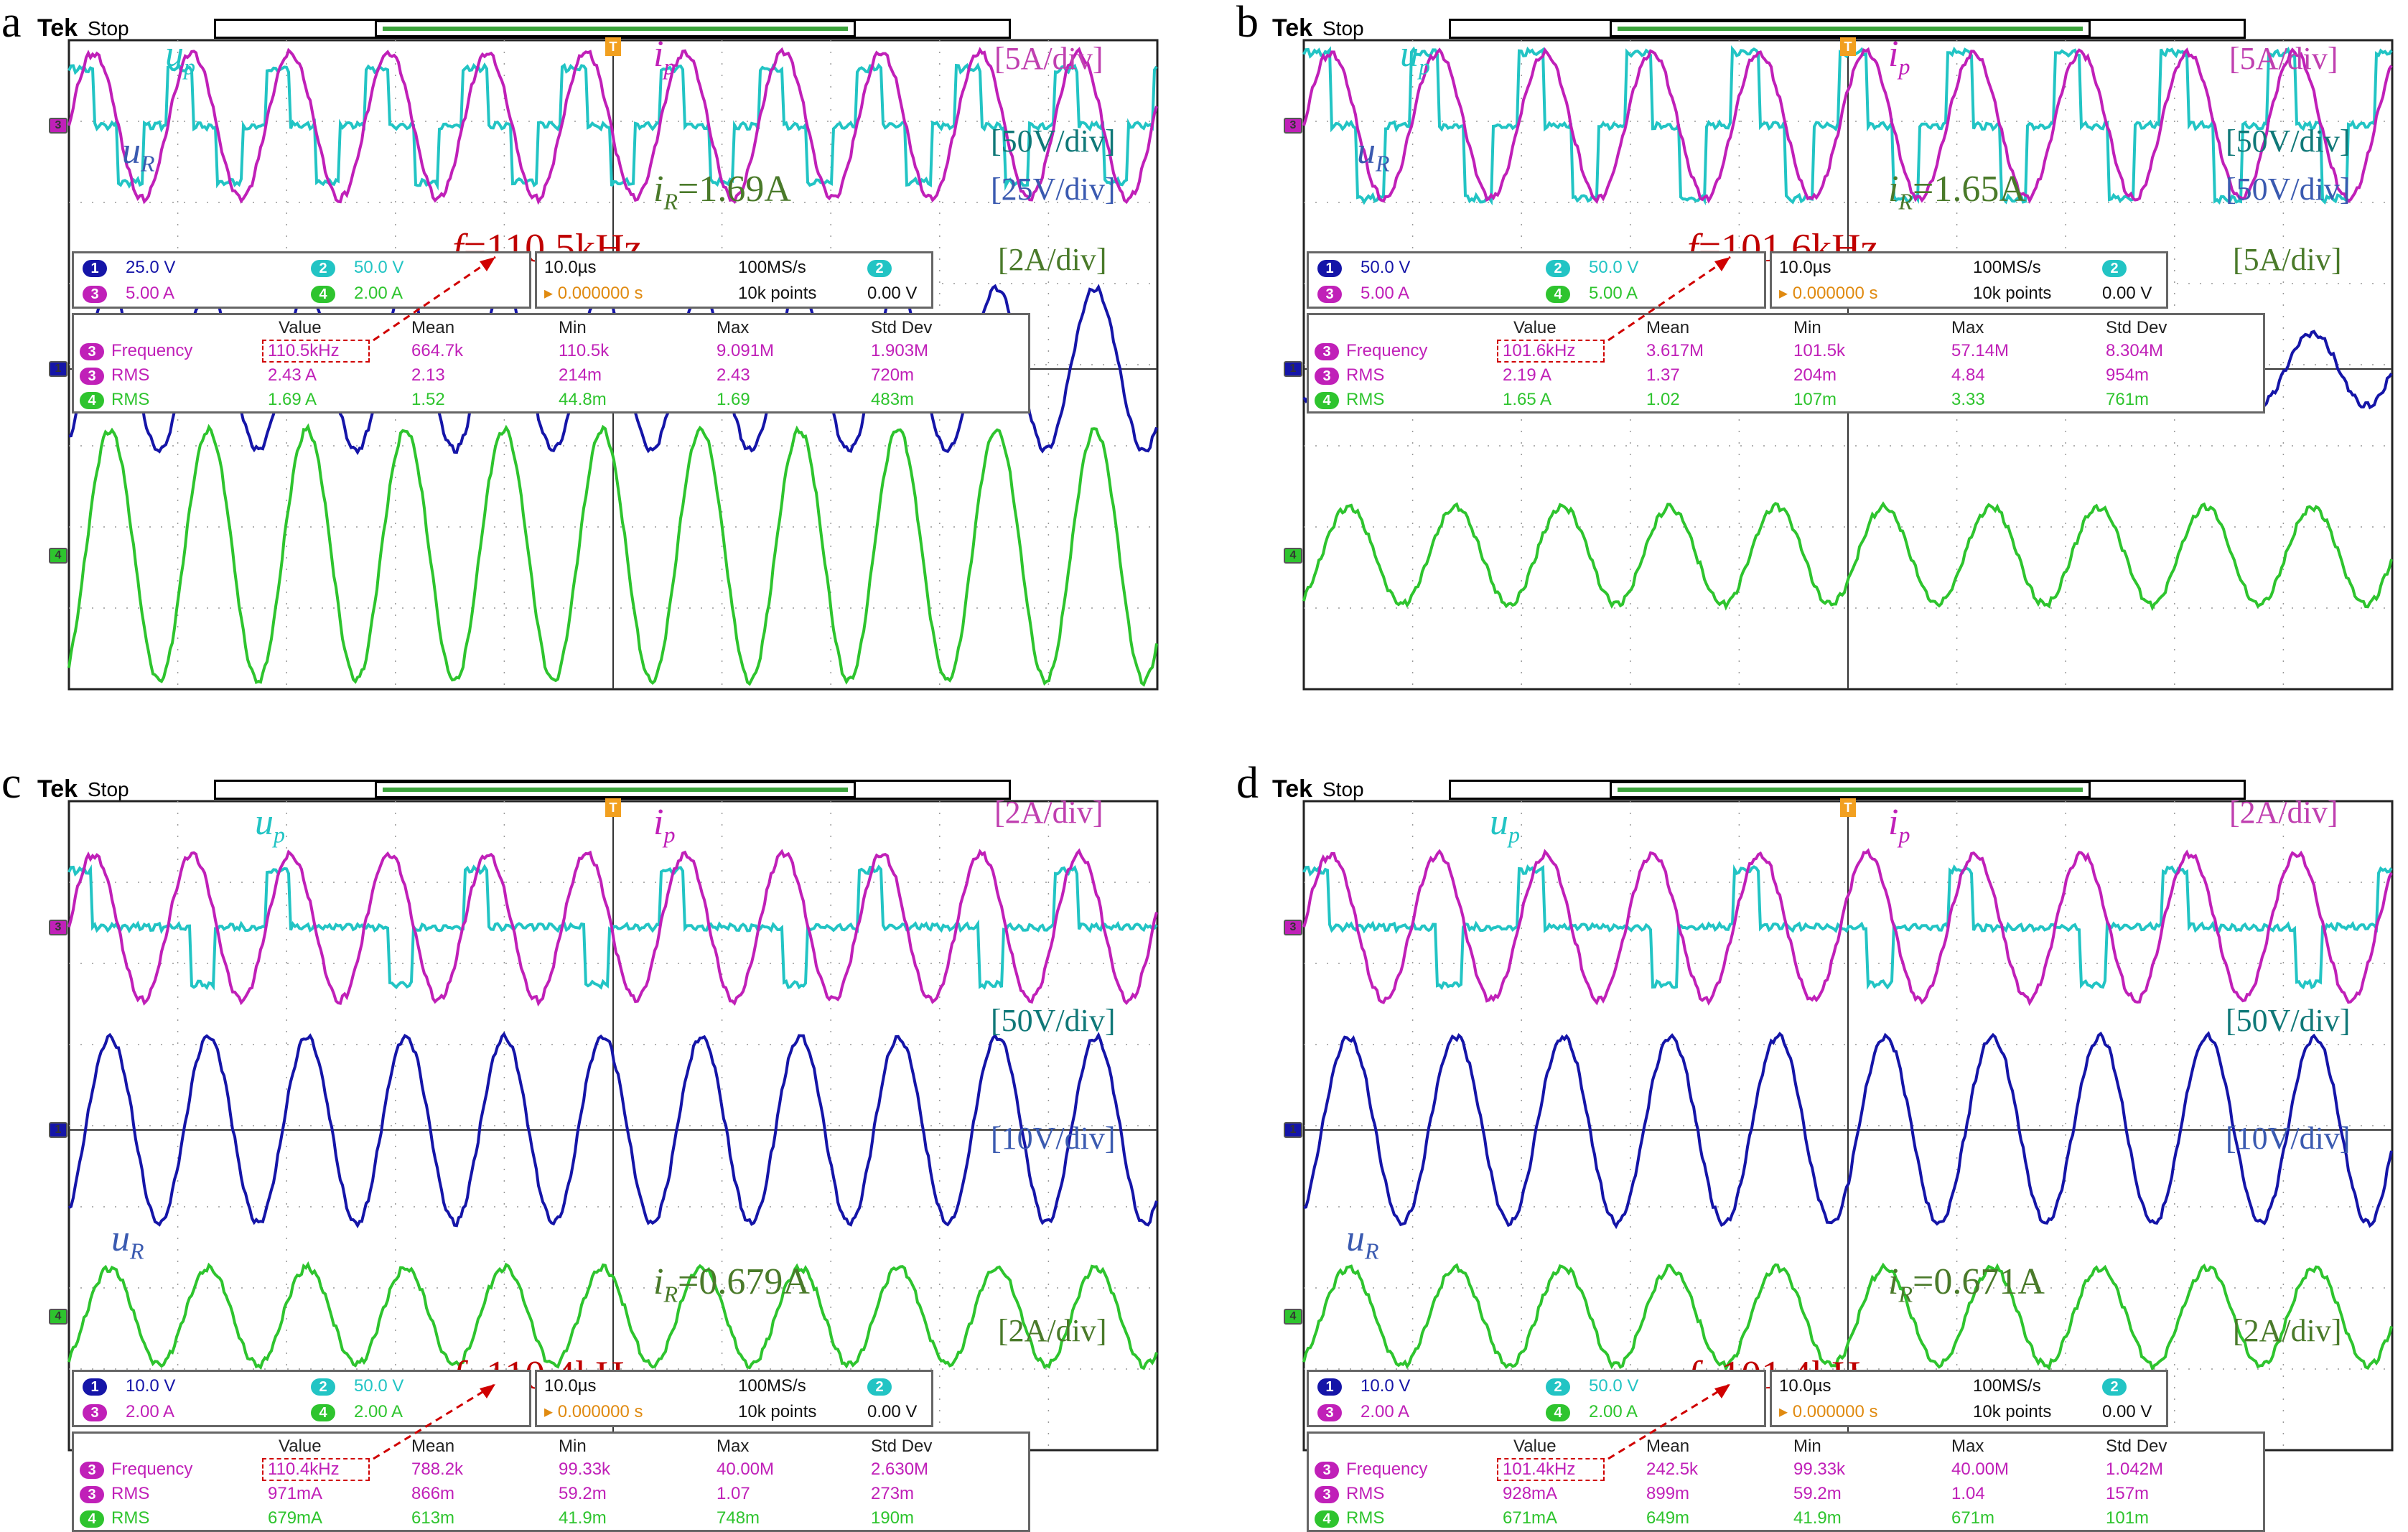 The width and height of the screenshot is (2408, 1532). I want to click on measurement-row-label: 3 Frequency, so click(136, 351).